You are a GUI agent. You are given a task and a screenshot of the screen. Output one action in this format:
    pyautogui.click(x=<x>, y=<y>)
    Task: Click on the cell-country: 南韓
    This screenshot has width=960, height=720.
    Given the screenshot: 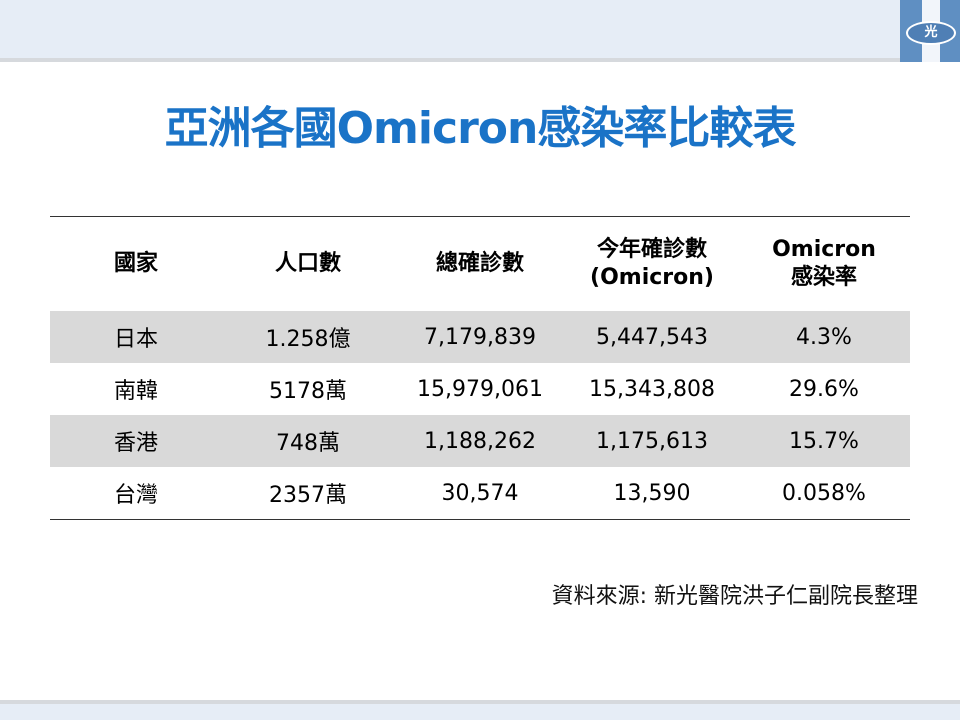 What is the action you would take?
    pyautogui.click(x=135, y=391)
    